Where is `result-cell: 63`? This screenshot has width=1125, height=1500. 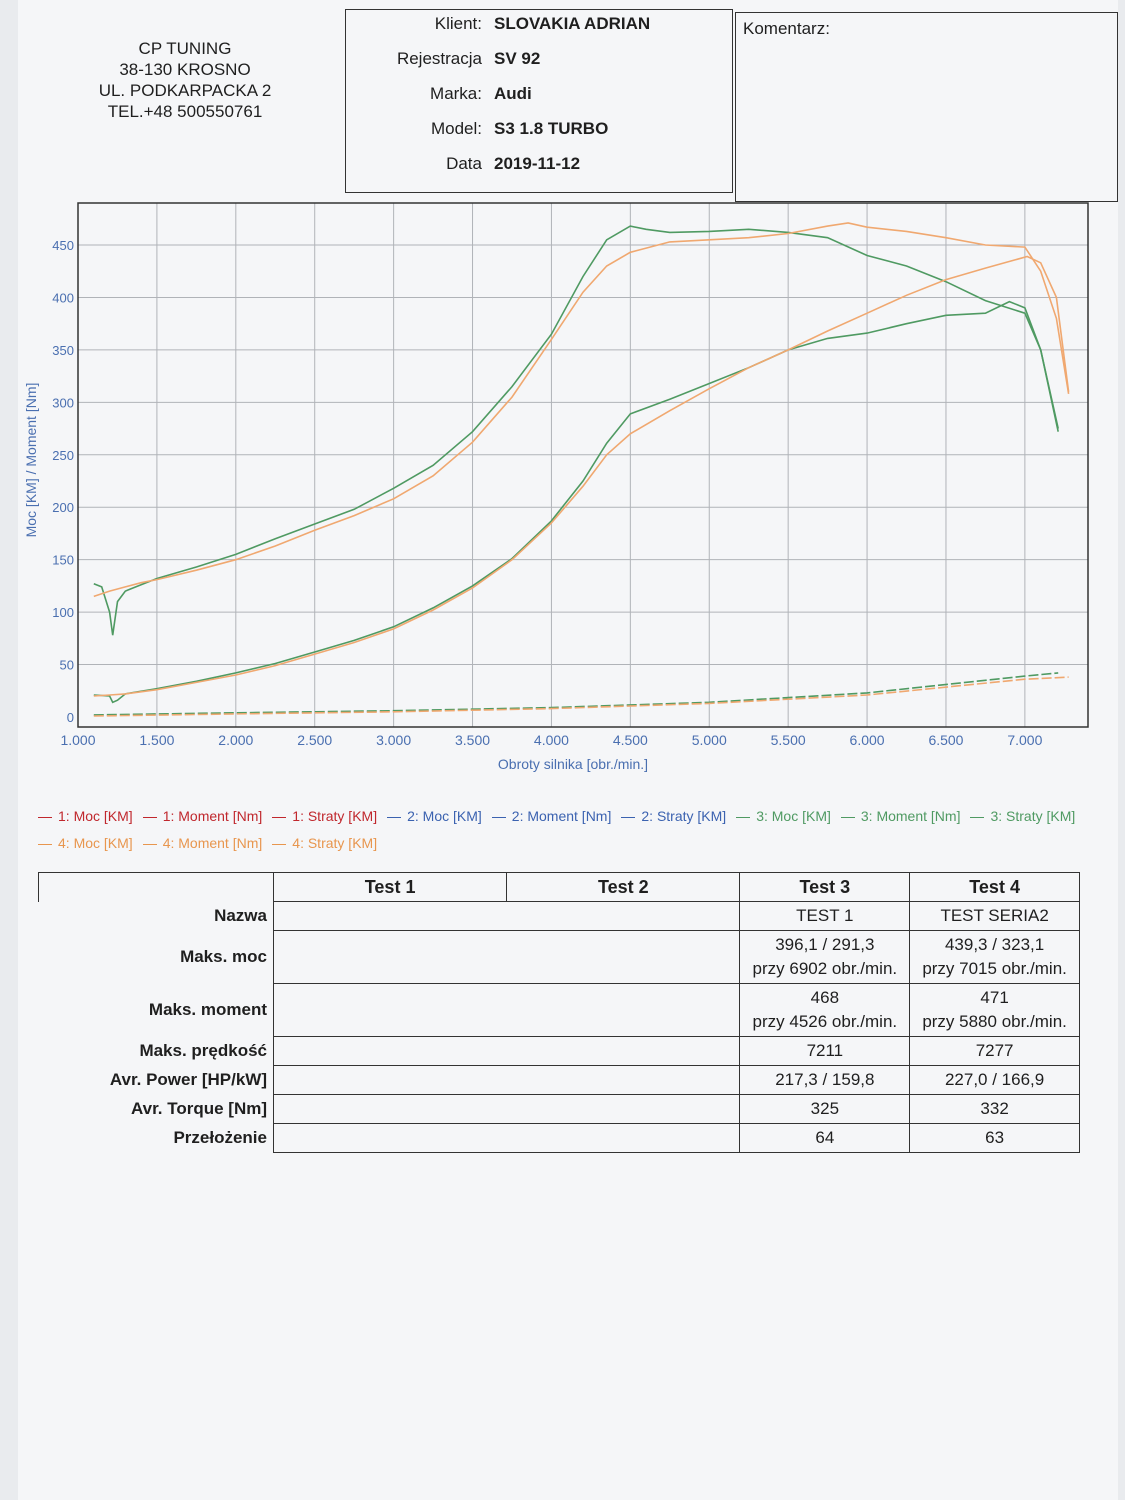 result-cell: 63 is located at coordinates (994, 1138).